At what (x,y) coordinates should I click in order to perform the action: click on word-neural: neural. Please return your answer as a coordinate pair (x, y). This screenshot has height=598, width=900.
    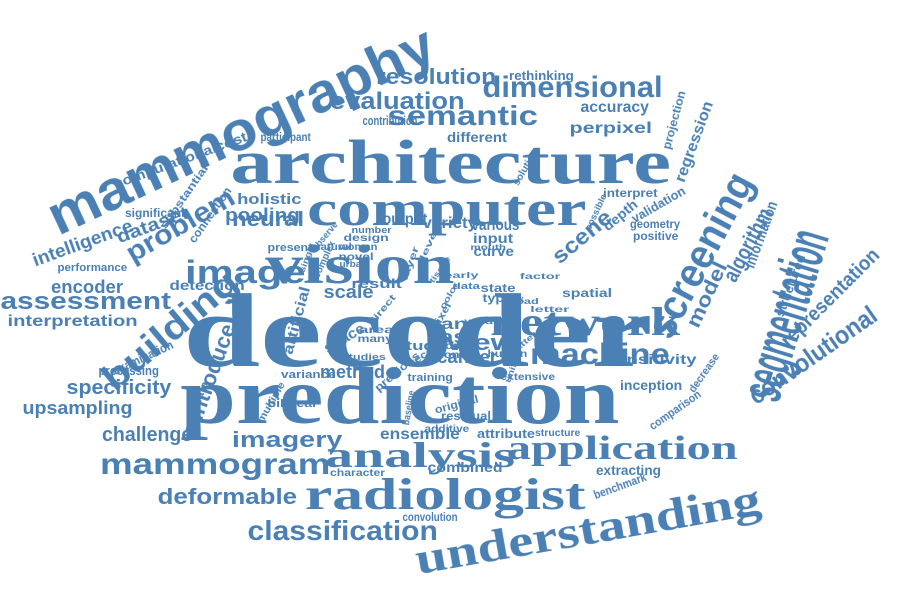
    Looking at the image, I should click on (268, 220).